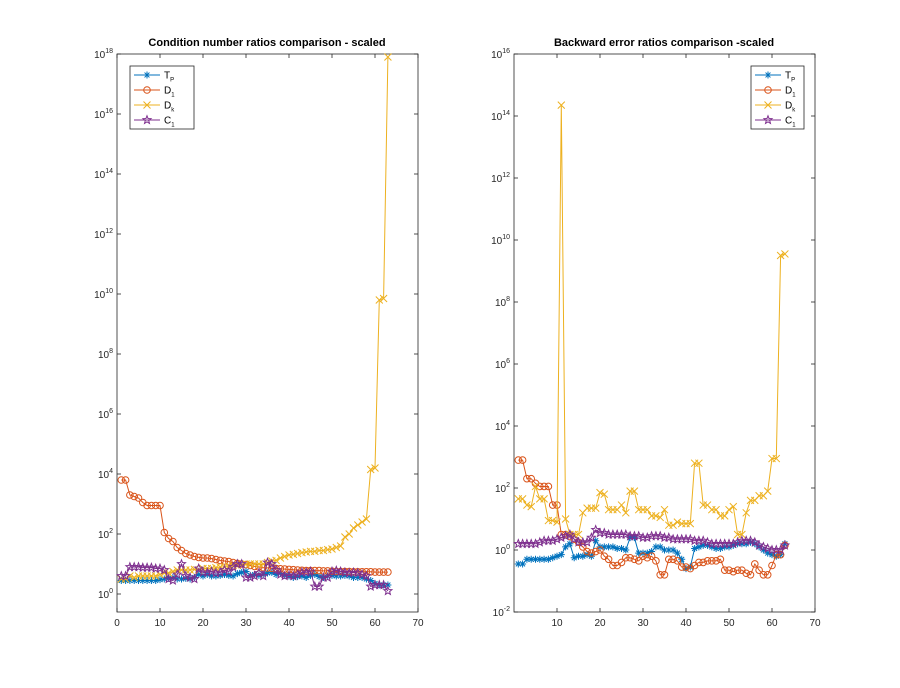  What do you see at coordinates (117, 623) in the screenshot?
I see `x-tick-label: 0` at bounding box center [117, 623].